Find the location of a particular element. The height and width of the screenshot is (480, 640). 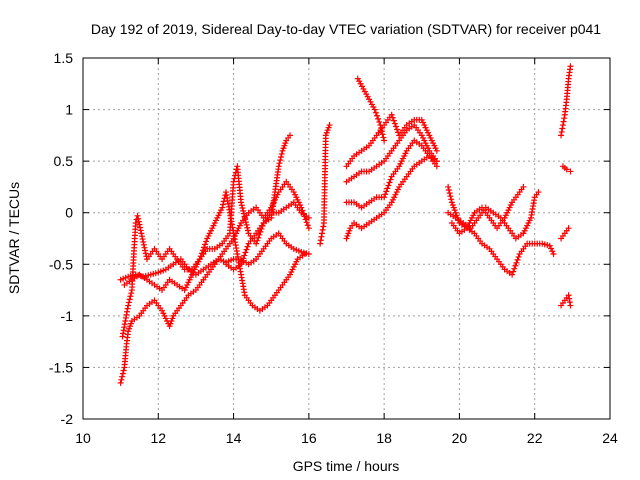

y-tick-label: 0 is located at coordinates (69, 213).